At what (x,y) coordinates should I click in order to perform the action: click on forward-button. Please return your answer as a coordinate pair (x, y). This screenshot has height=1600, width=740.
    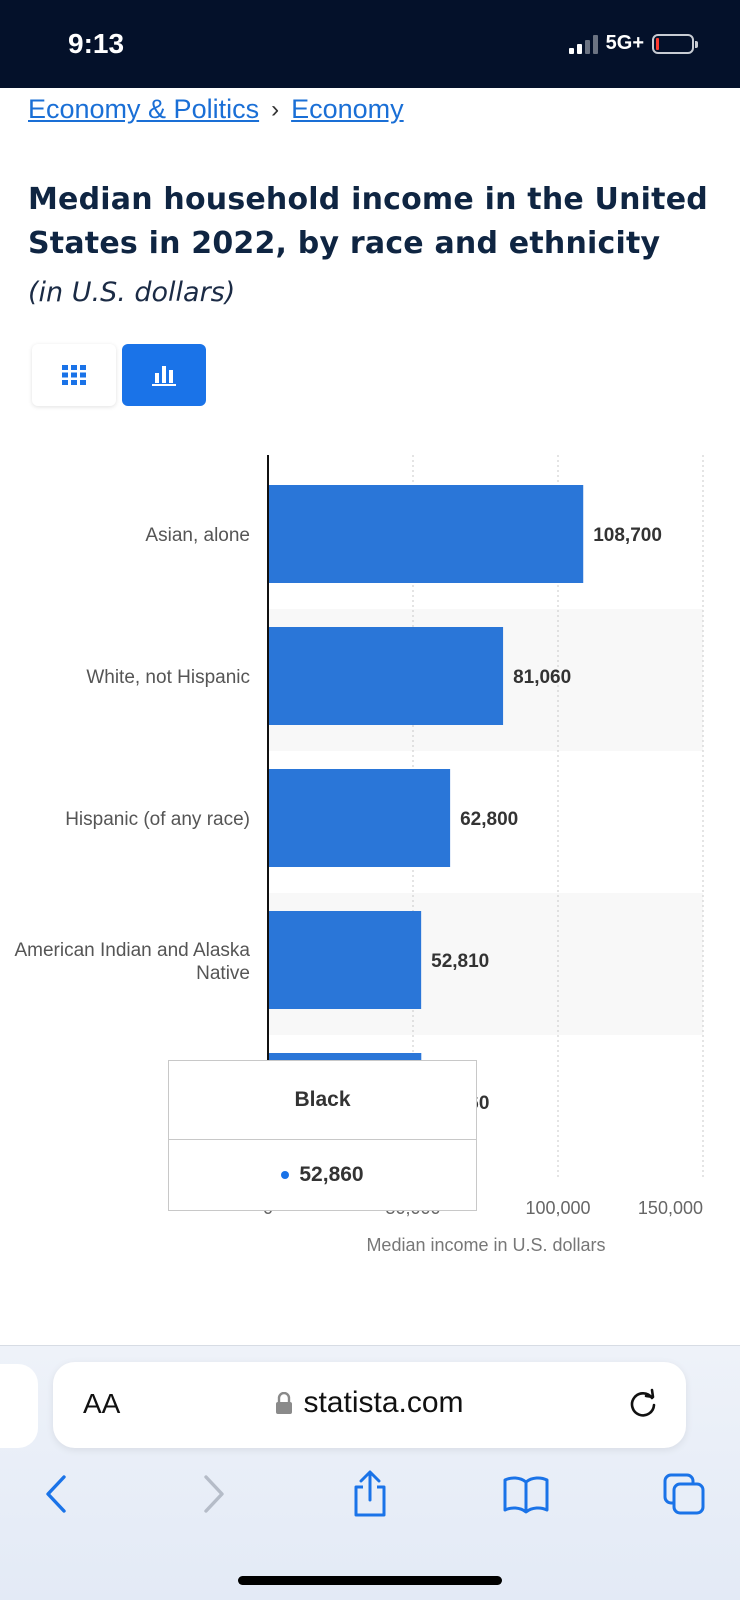
    Looking at the image, I should click on (214, 1494).